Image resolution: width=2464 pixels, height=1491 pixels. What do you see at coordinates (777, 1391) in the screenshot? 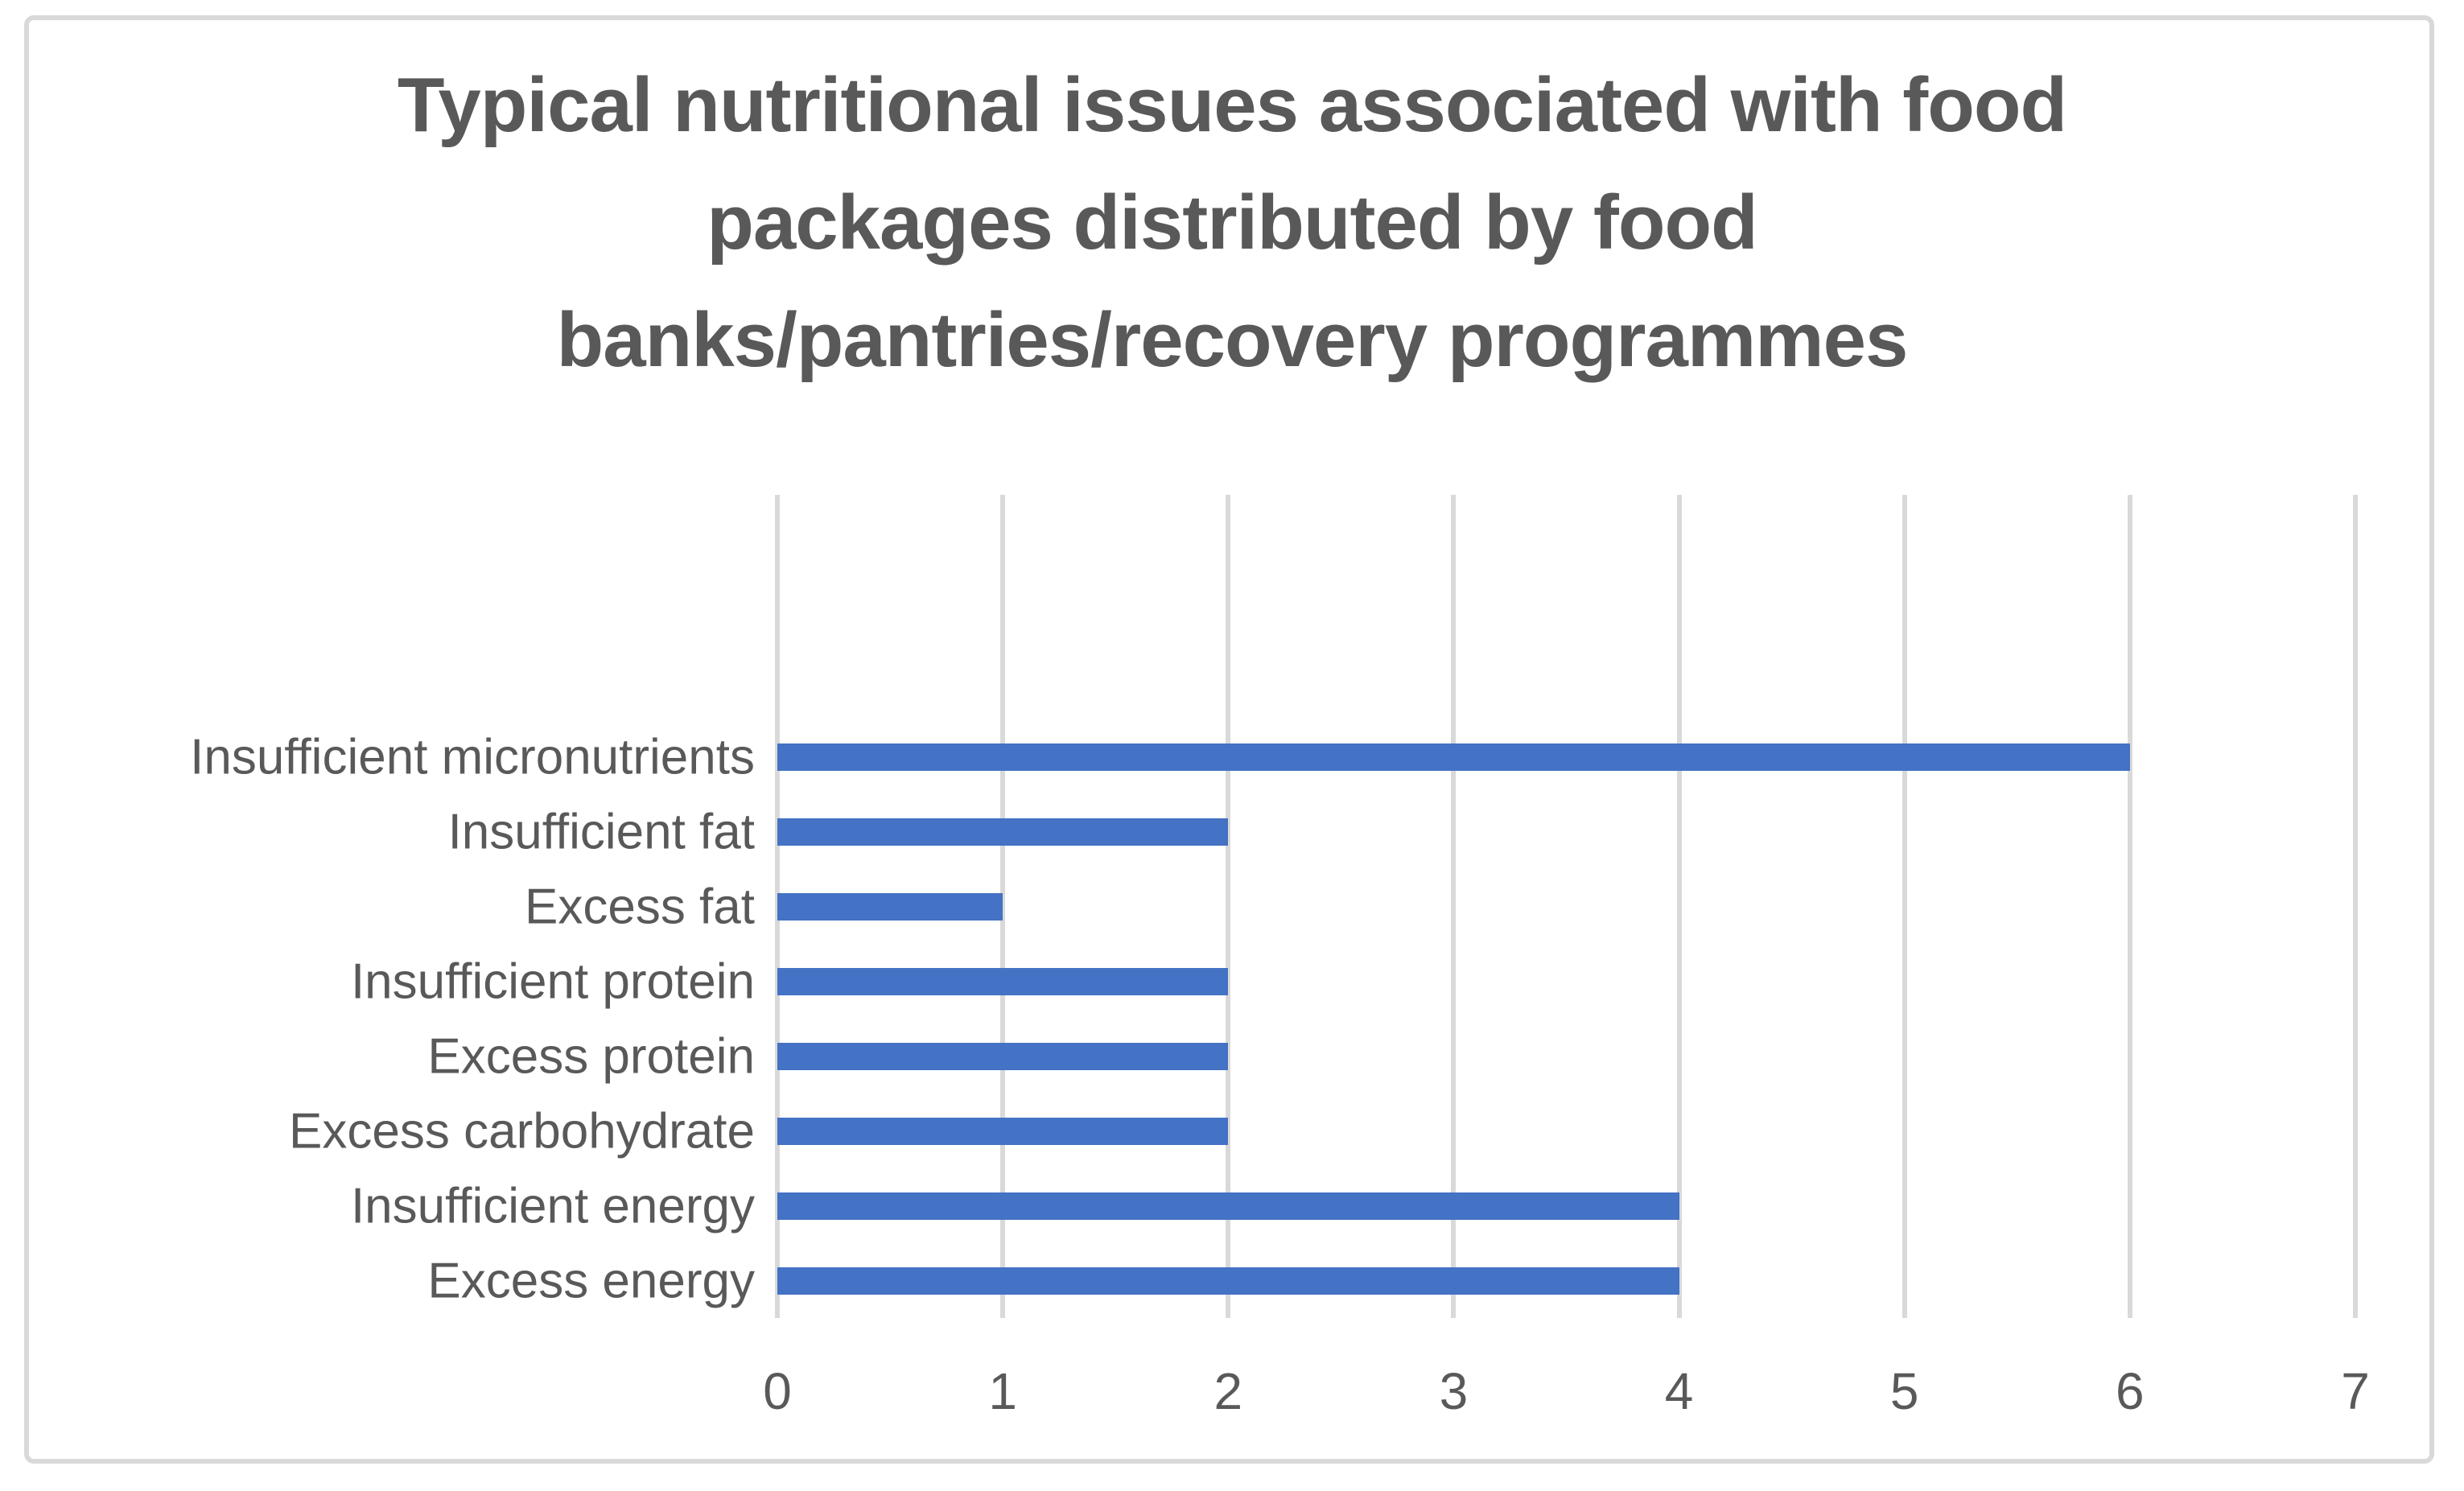
I see `x-axis-tick-label: 0` at bounding box center [777, 1391].